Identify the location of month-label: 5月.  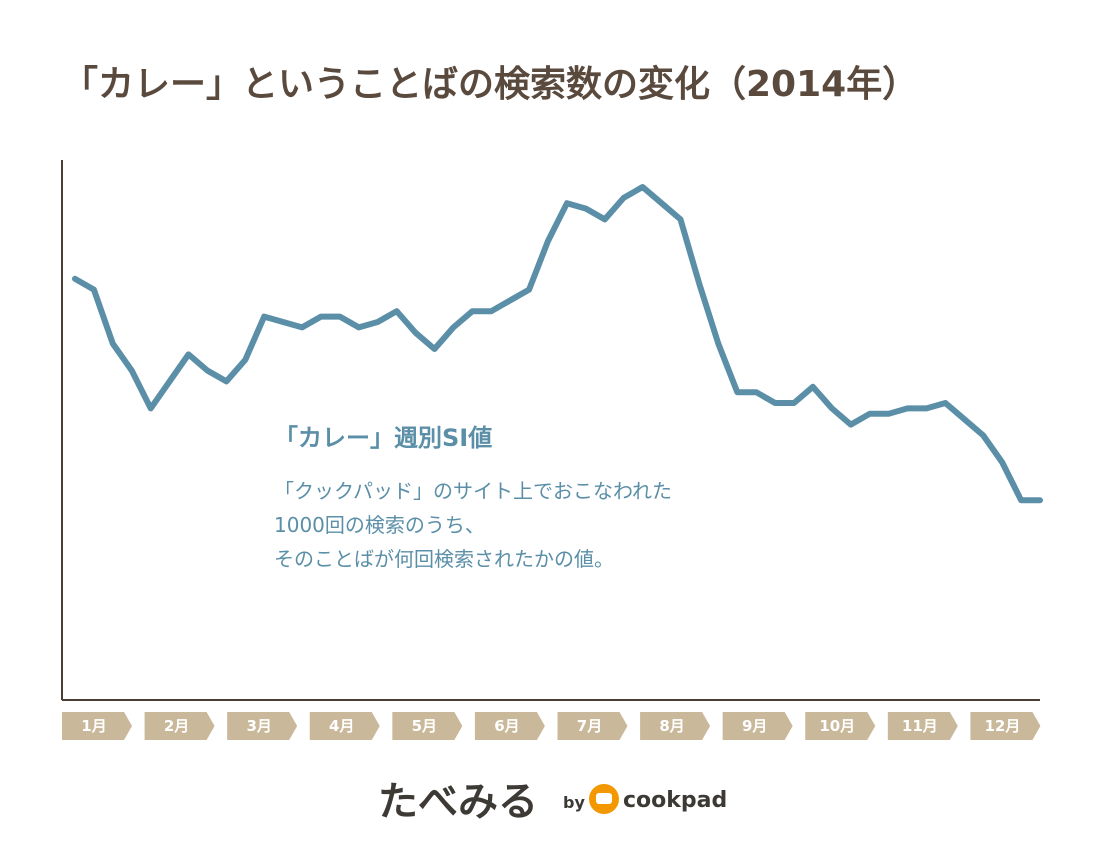
(424, 726).